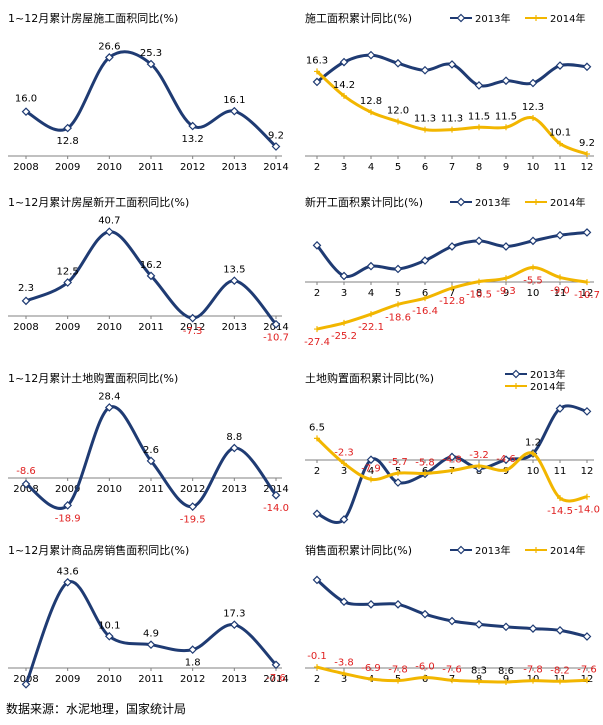  I want to click on data-label: -19.5, so click(193, 520).